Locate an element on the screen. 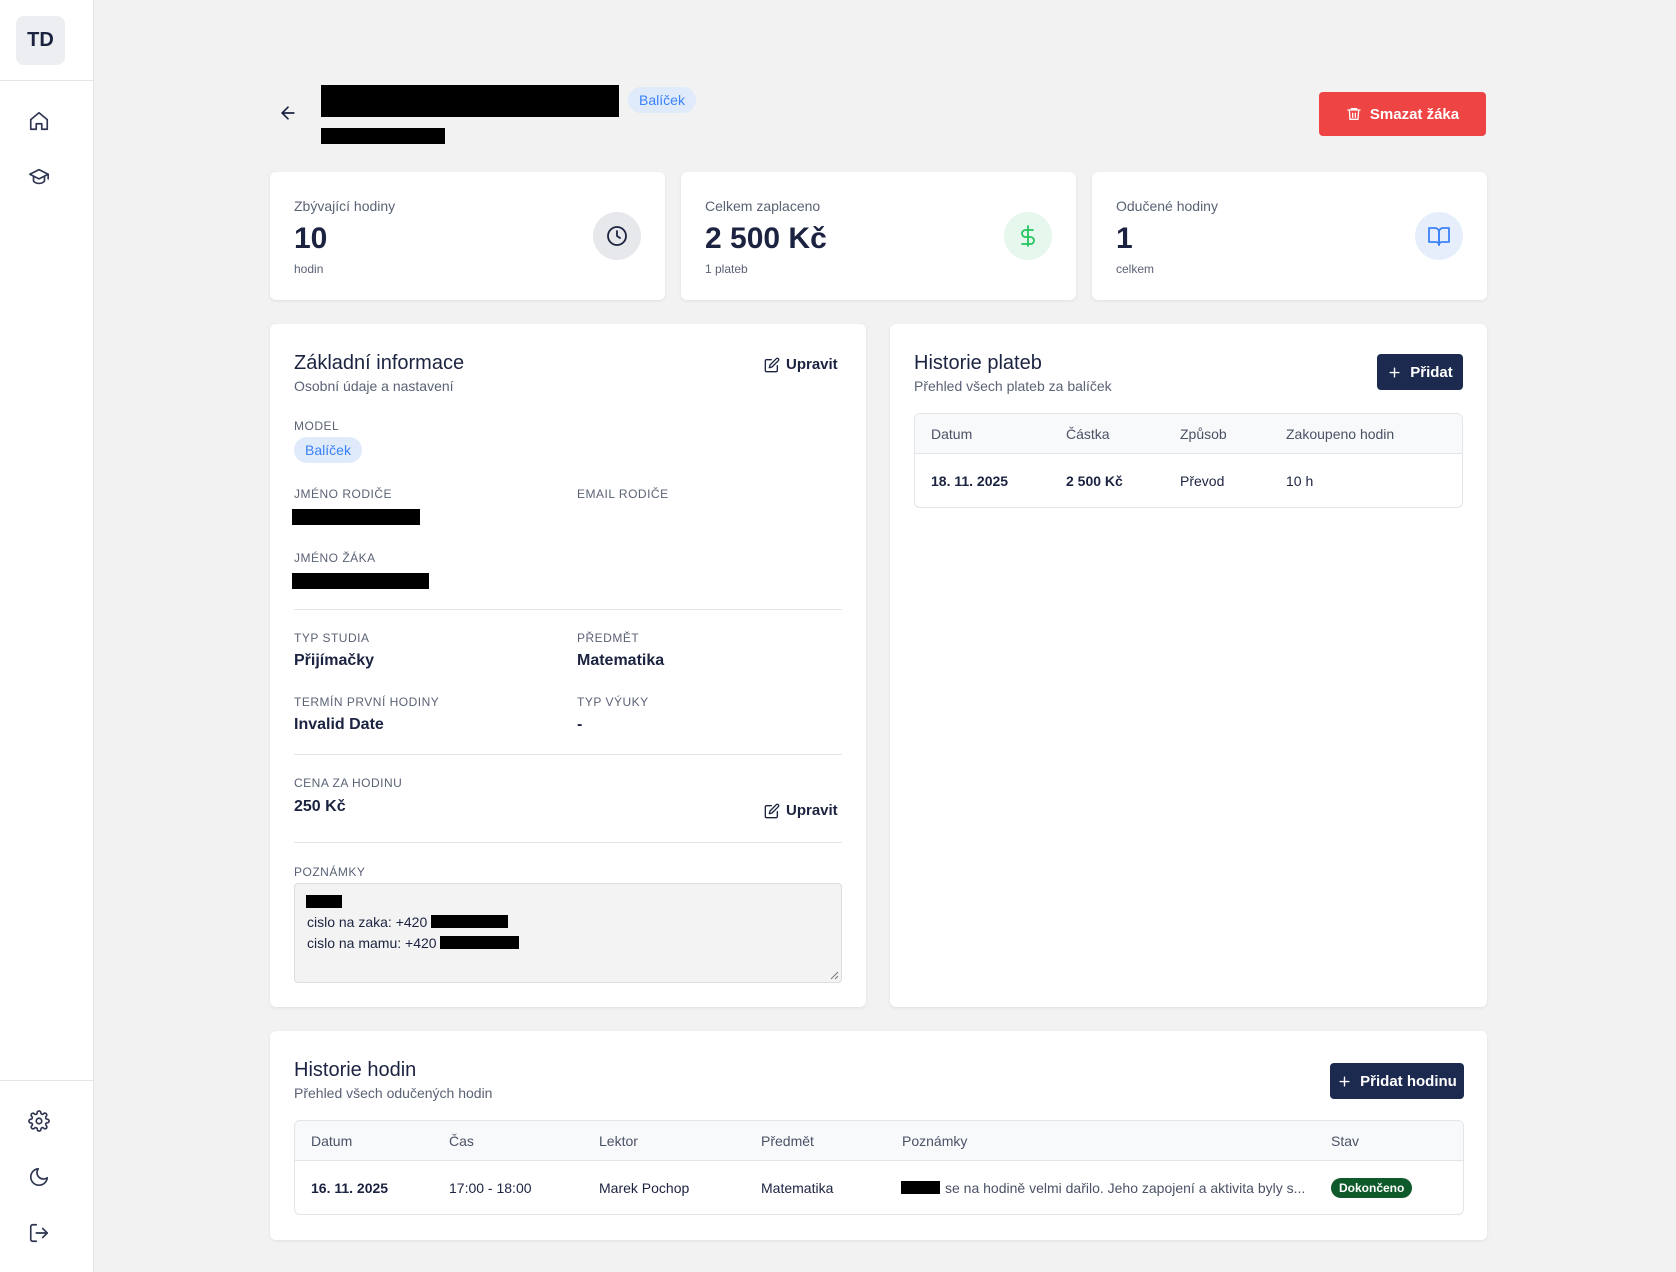 This screenshot has height=1272, width=1676. stat-card-remaining-hours: Zbývající hodiny 10 hodin is located at coordinates (467, 236).